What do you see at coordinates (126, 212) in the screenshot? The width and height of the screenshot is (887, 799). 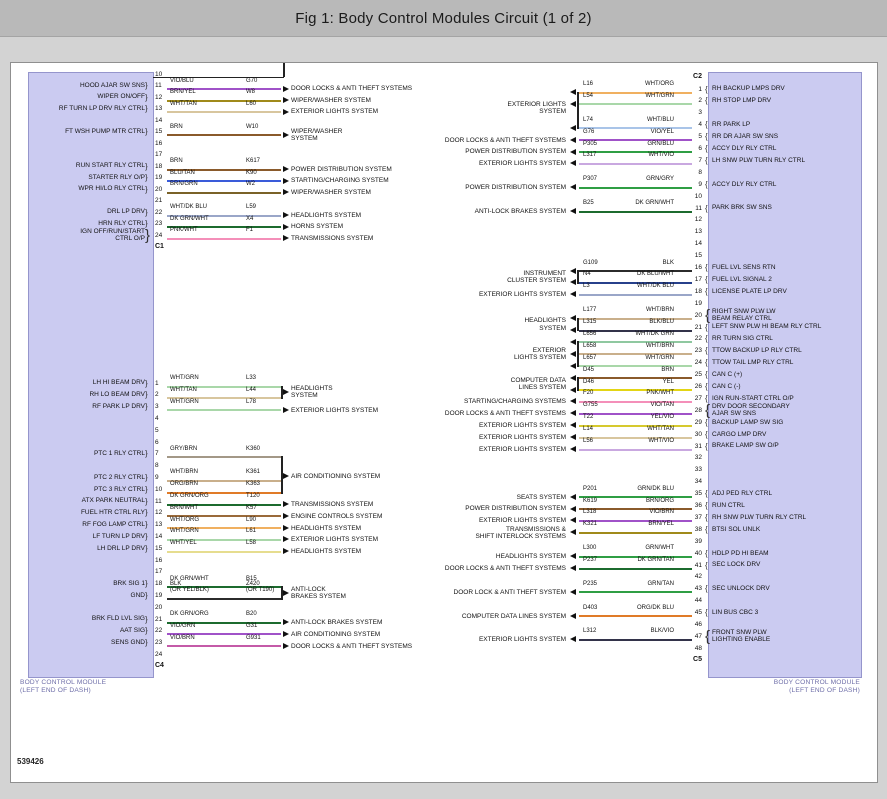 I see `bcm-pin-label: DRL LP DRV` at bounding box center [126, 212].